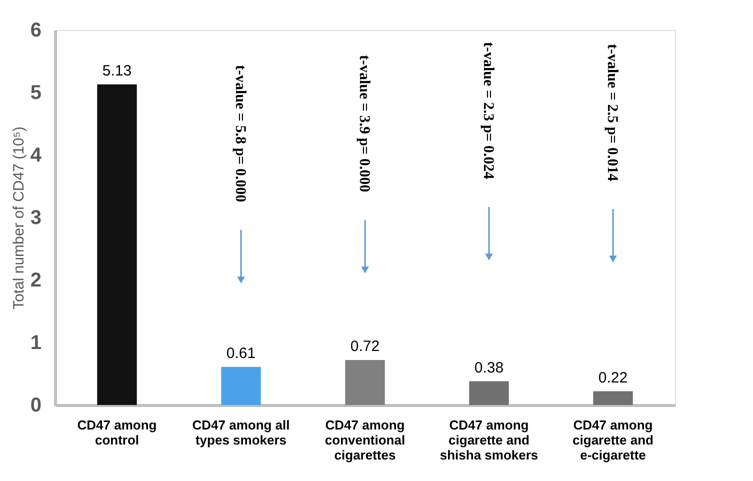  Describe the element at coordinates (19, 218) in the screenshot. I see `y-axis-title: Total number of CD47 (10⁵)` at that location.